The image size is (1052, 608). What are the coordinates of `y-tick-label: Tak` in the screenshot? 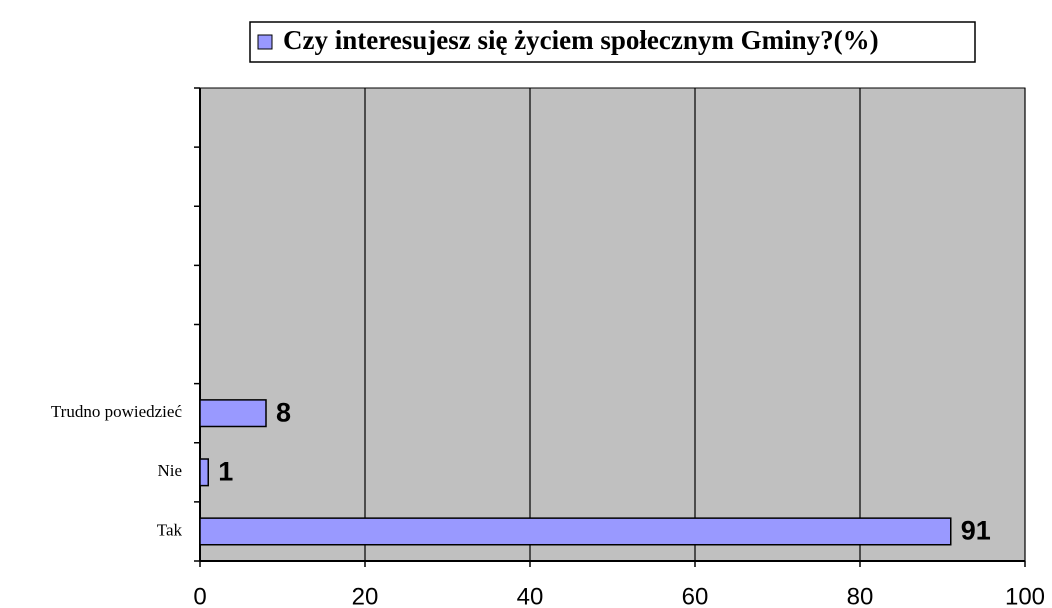 It's located at (170, 529).